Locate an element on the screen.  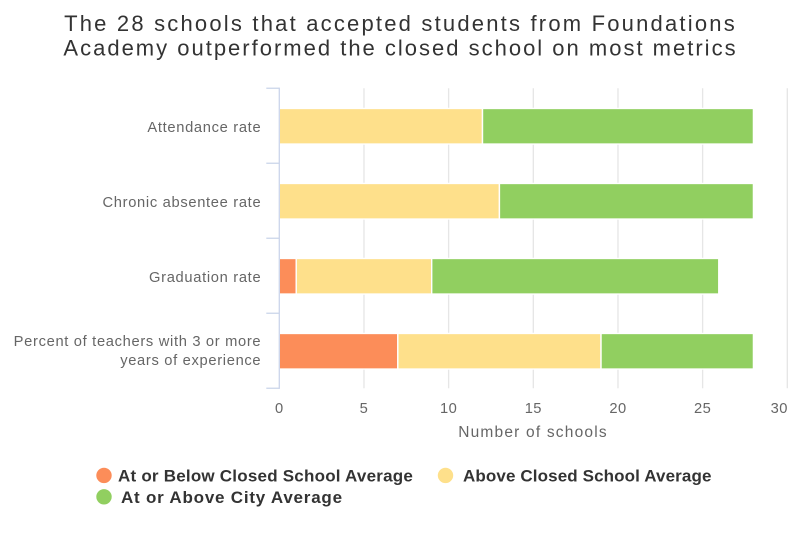
svg-text: 25 is located at coordinates (702, 409).